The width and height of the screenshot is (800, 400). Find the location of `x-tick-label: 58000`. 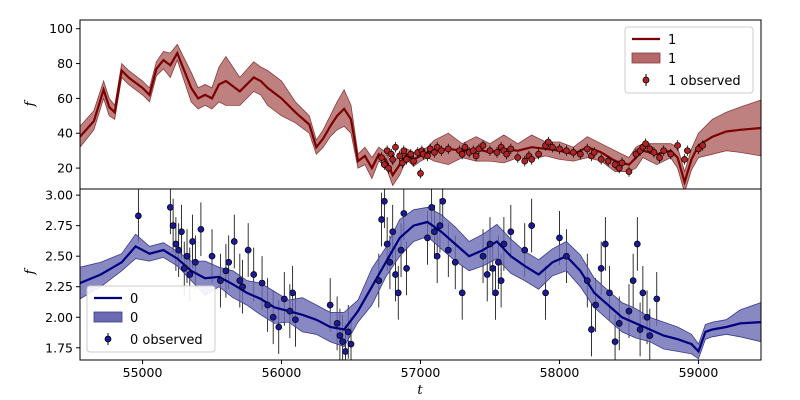

x-tick-label: 58000 is located at coordinates (560, 372).